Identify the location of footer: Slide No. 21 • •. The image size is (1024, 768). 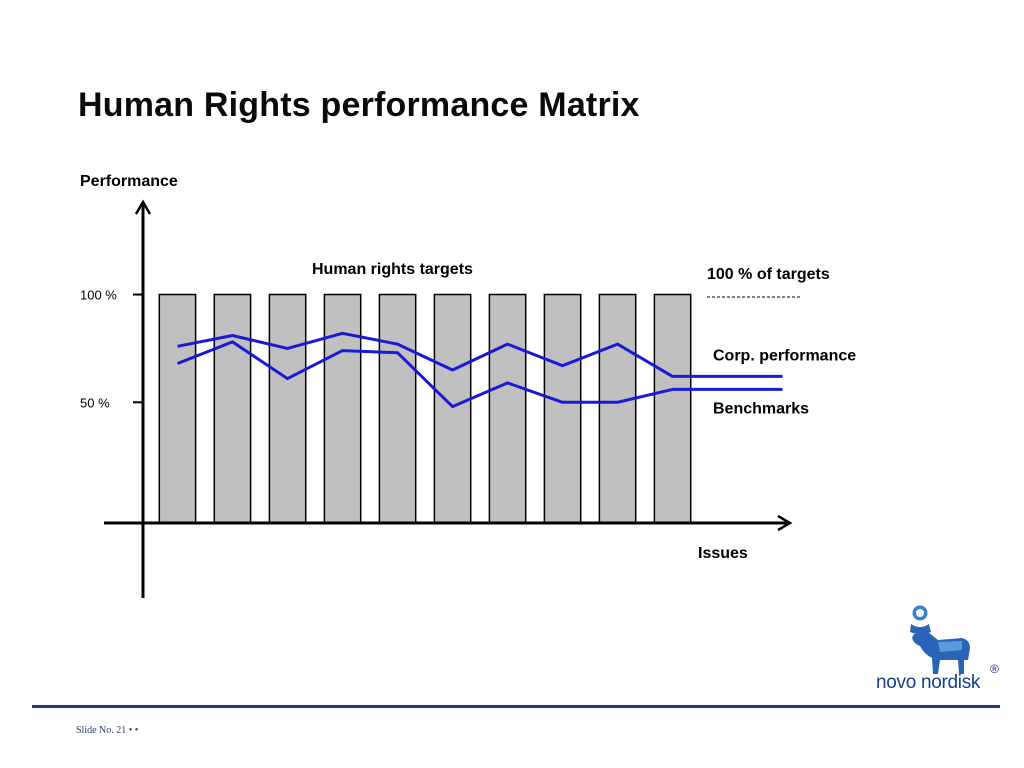
(107, 730).